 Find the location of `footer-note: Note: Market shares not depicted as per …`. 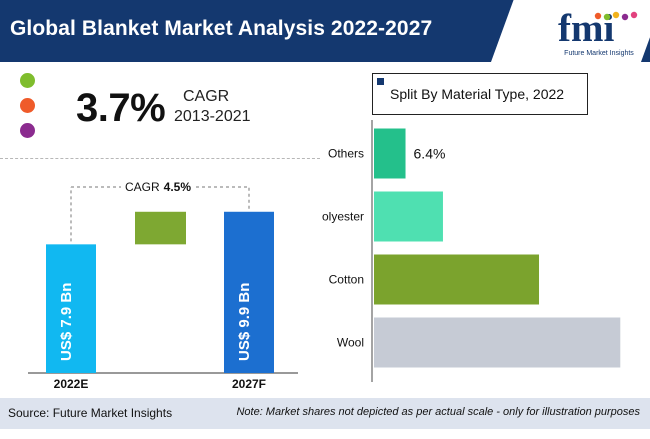

footer-note: Note: Market shares not depicted as per … is located at coordinates (438, 412).